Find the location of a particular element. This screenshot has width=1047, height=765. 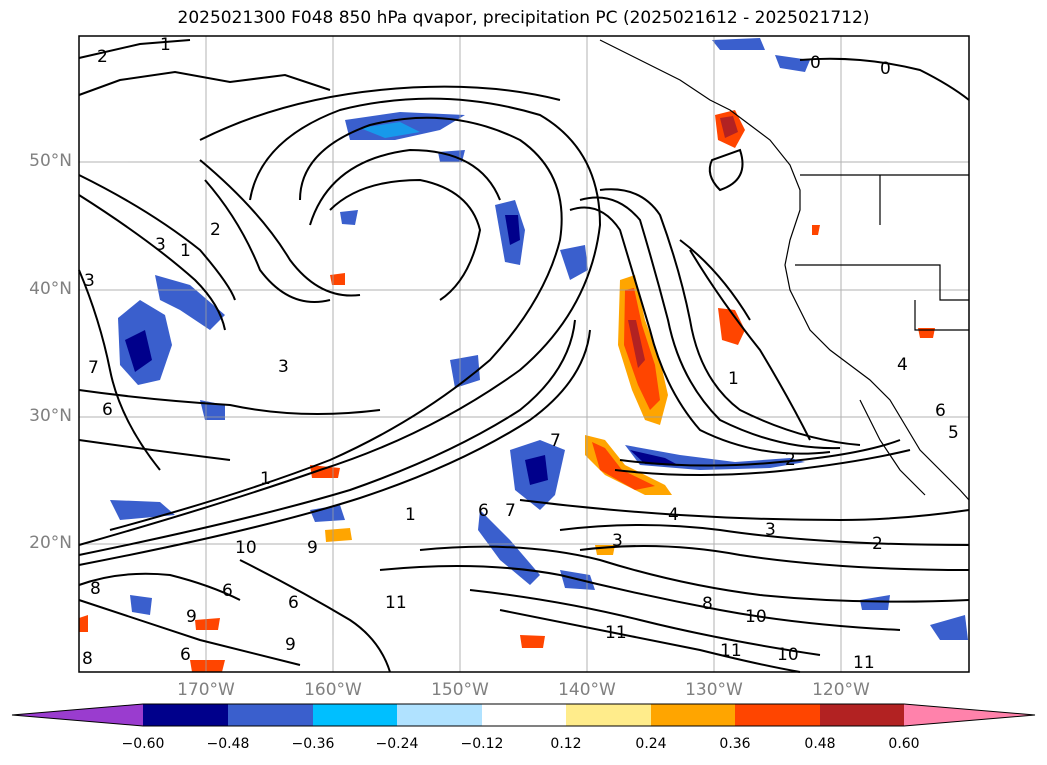

colorbar-tick: 0.48 is located at coordinates (820, 744).